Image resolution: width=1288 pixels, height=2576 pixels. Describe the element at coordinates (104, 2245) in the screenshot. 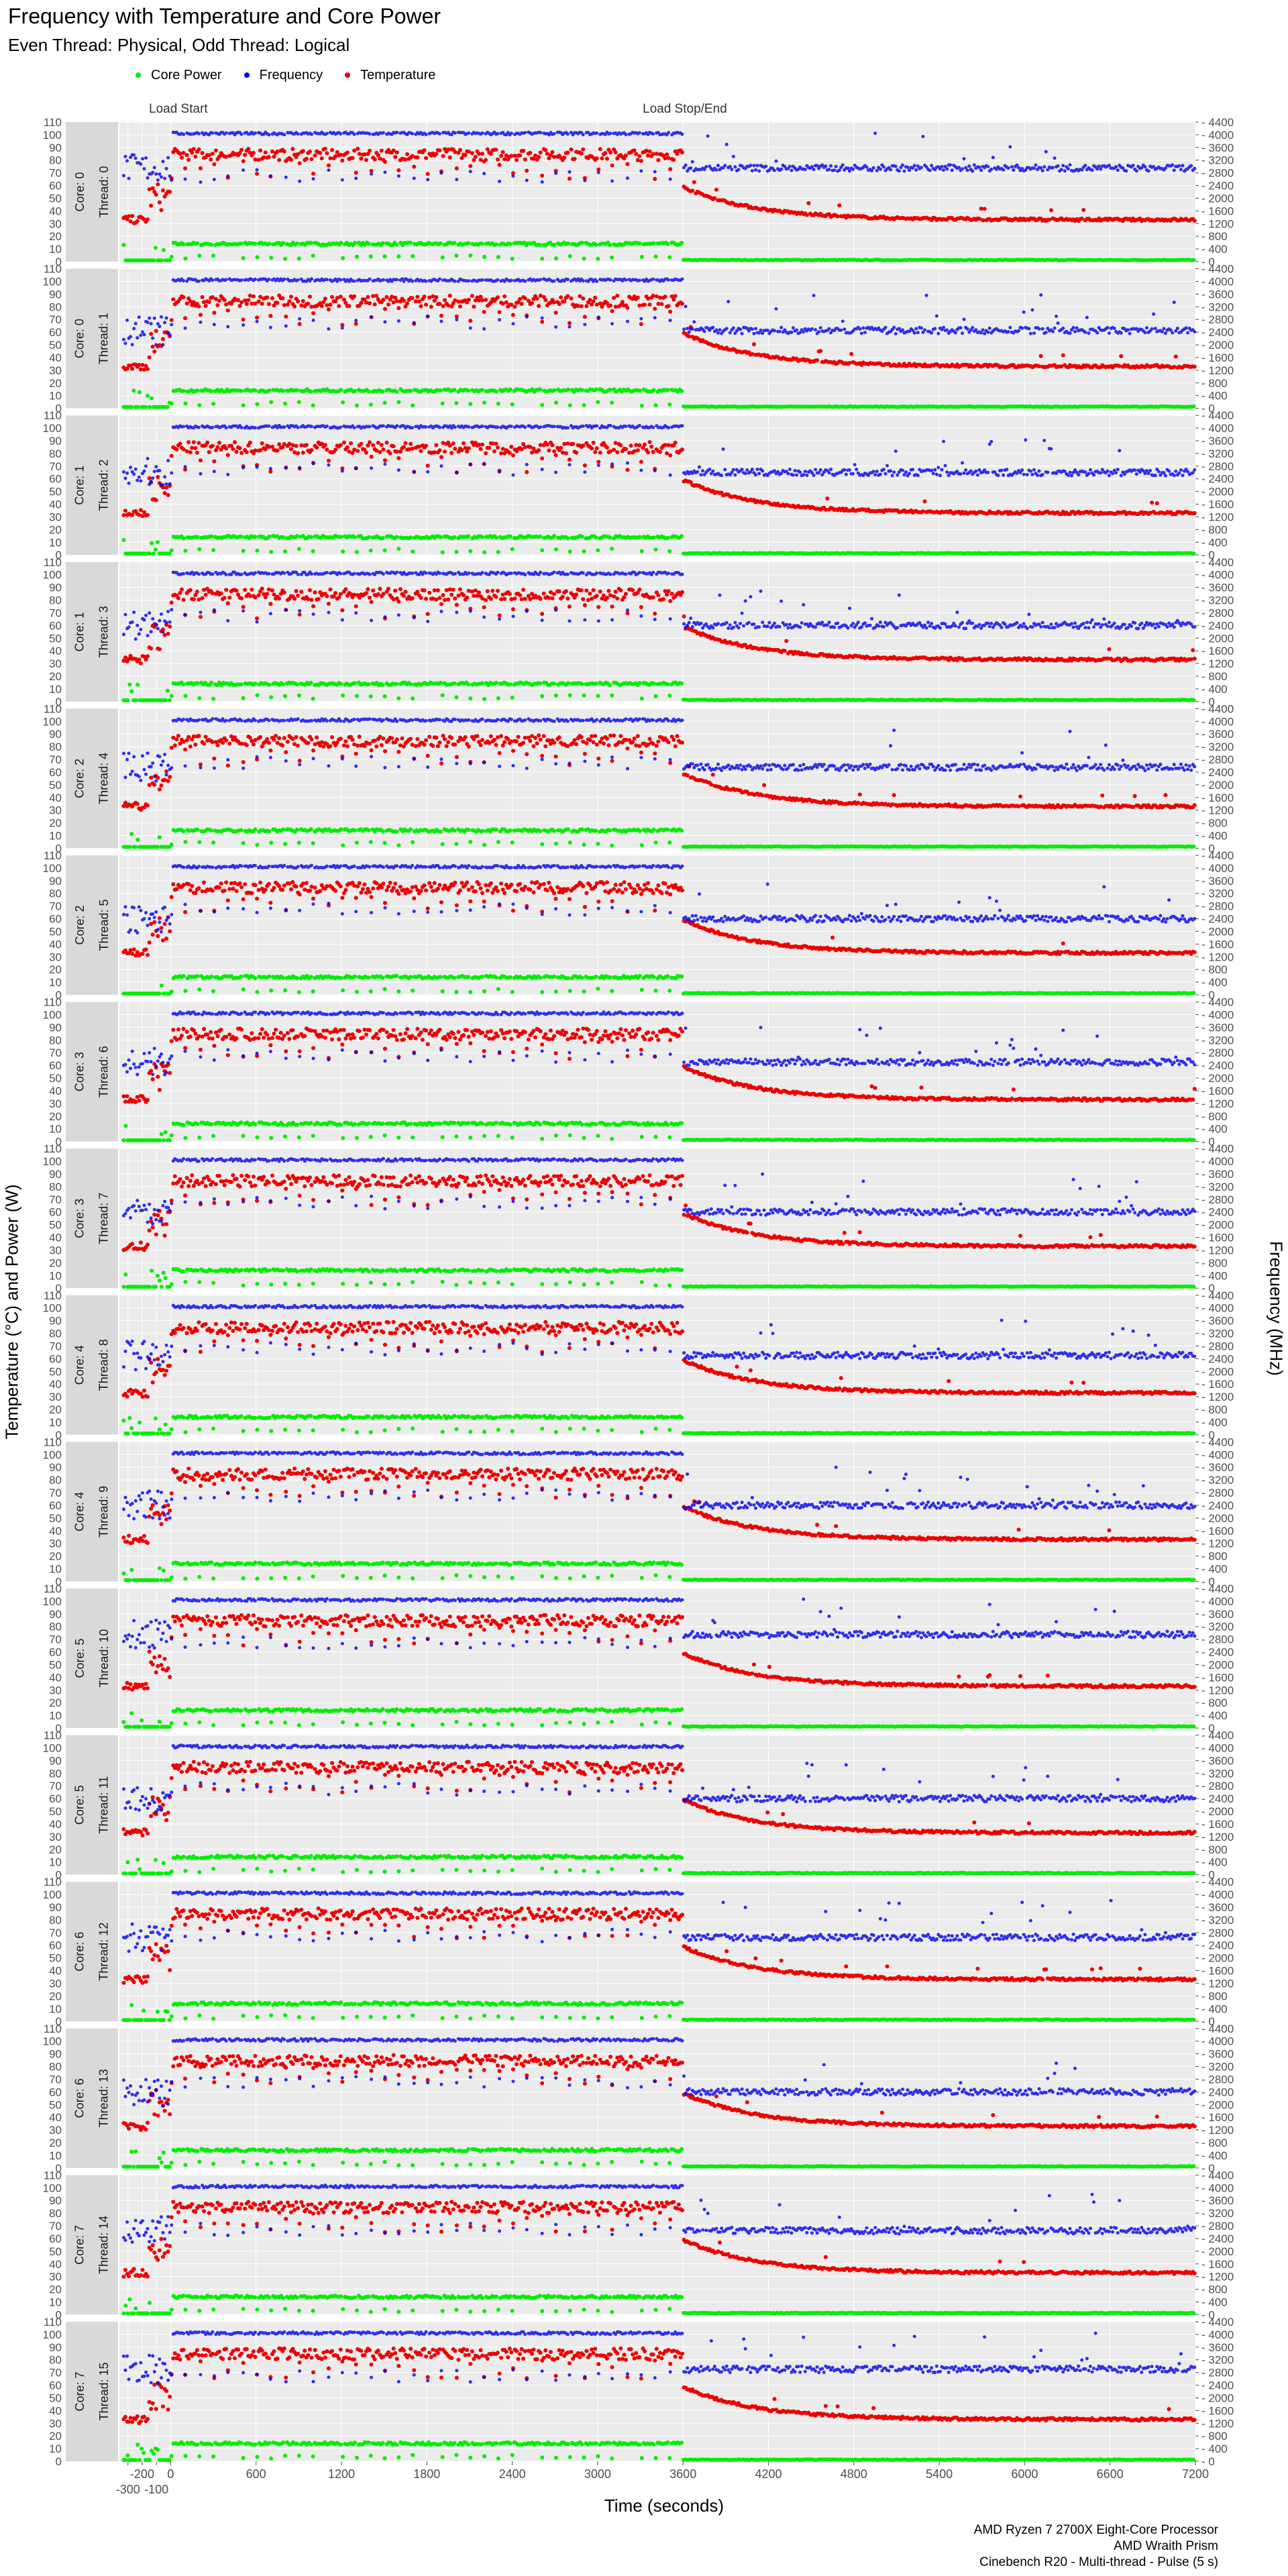

I see `facet-label-thread: Thread: 14` at that location.